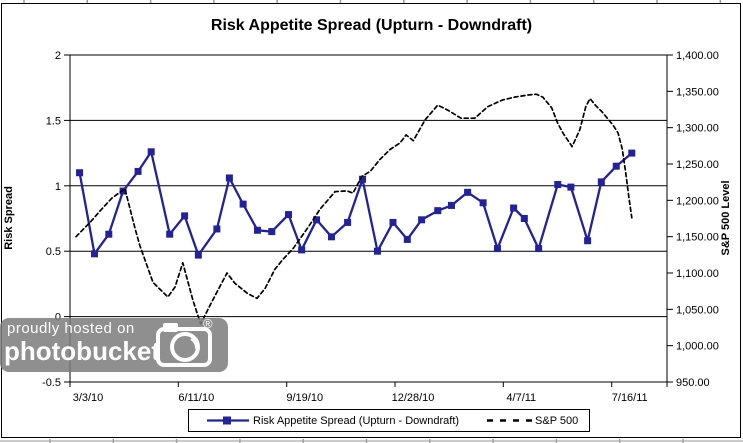 The height and width of the screenshot is (443, 743). I want to click on x-axis-tick-label: 12/28/10, so click(413, 398).